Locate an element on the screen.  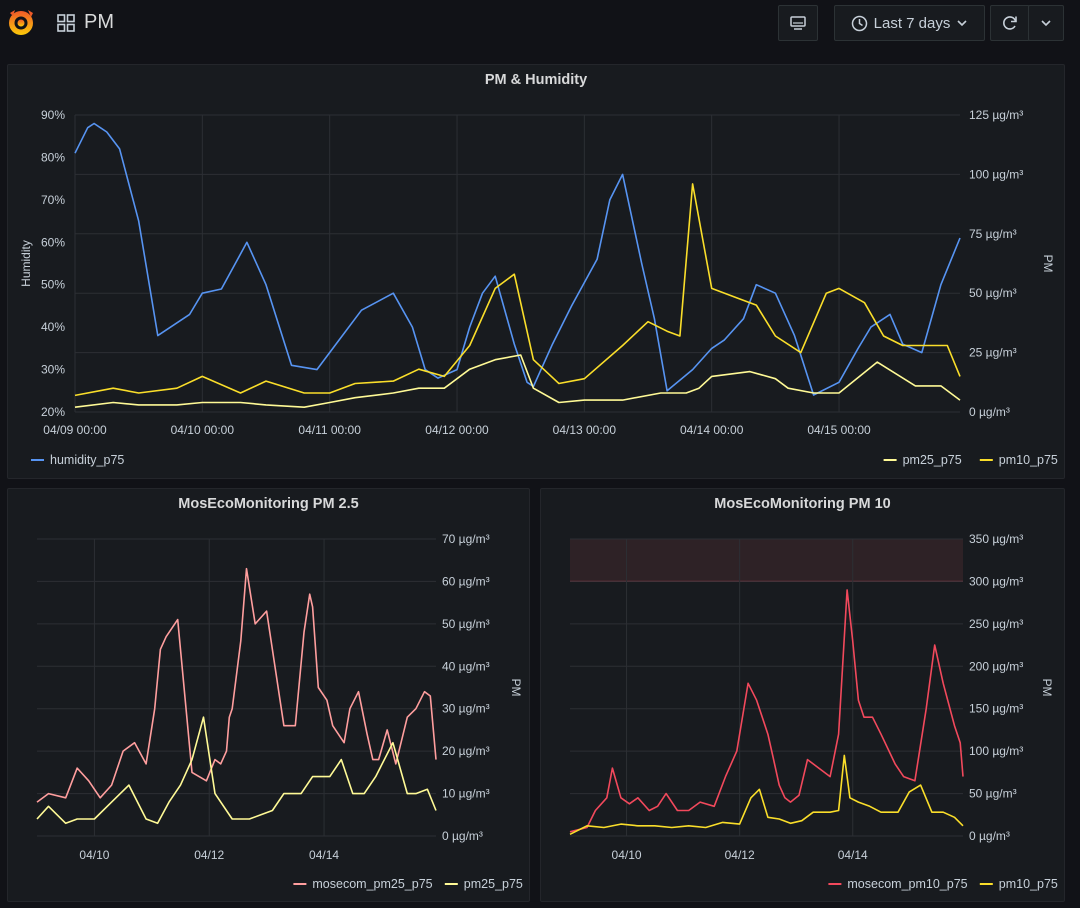
time-range-picker: Last 7 days is located at coordinates (909, 23).